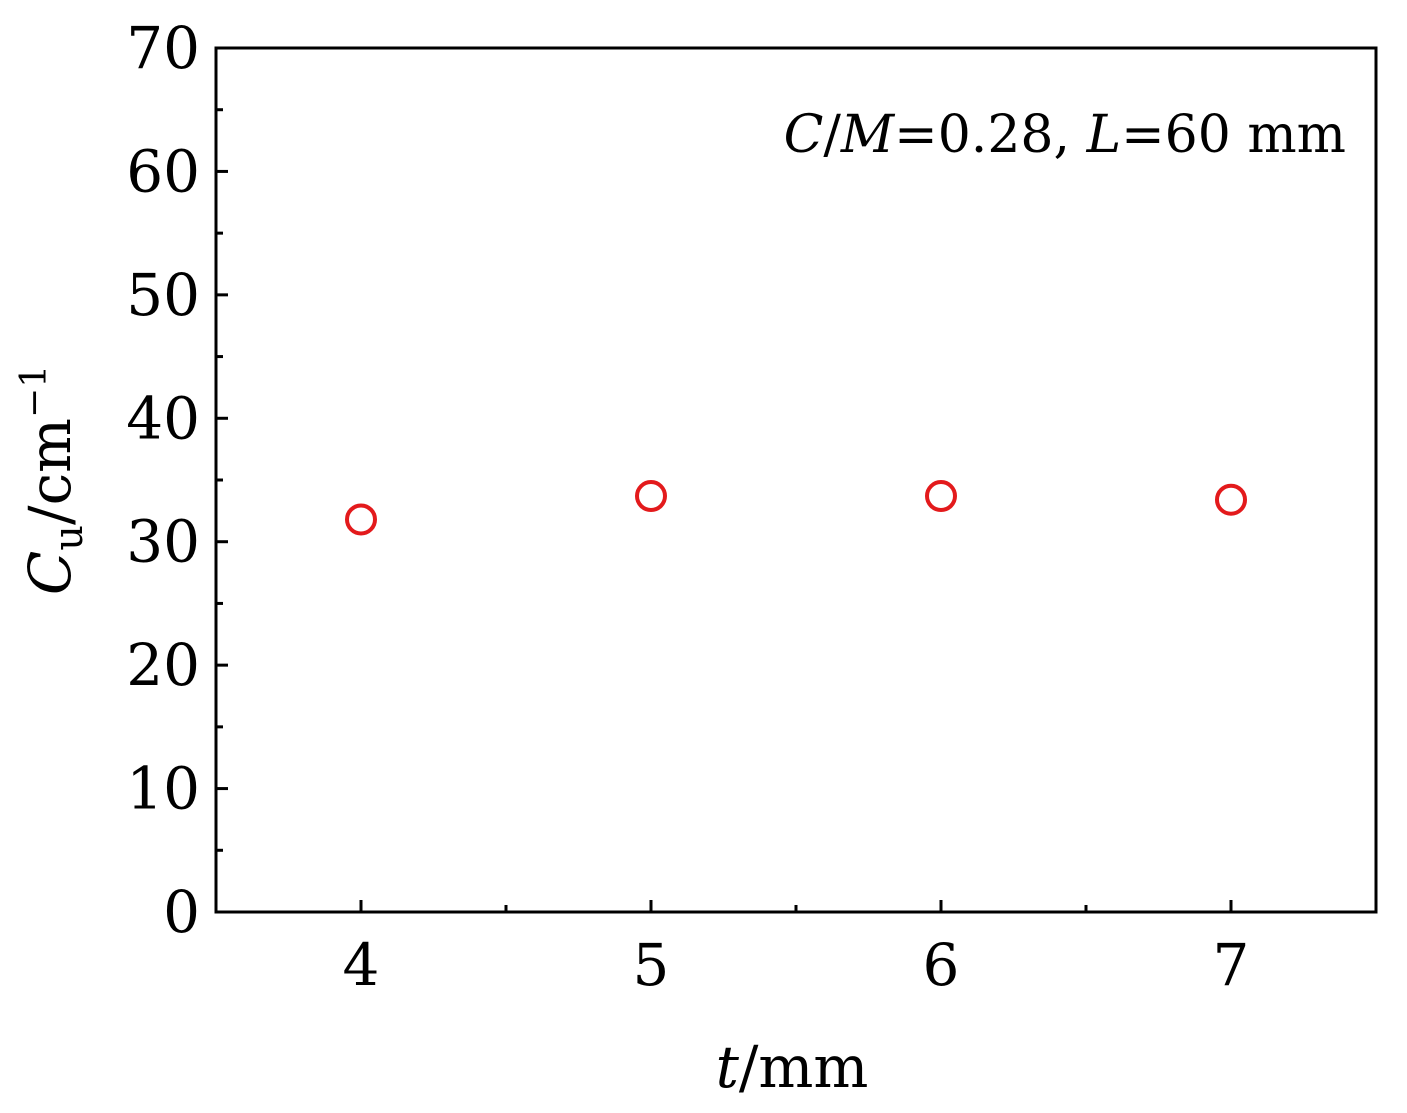  I want to click on x-axis-label-unit: /mm, so click(804, 1067).